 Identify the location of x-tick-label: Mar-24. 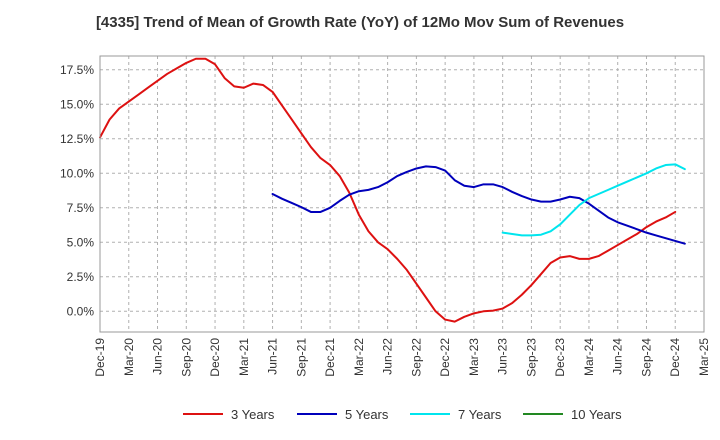
(589, 357).